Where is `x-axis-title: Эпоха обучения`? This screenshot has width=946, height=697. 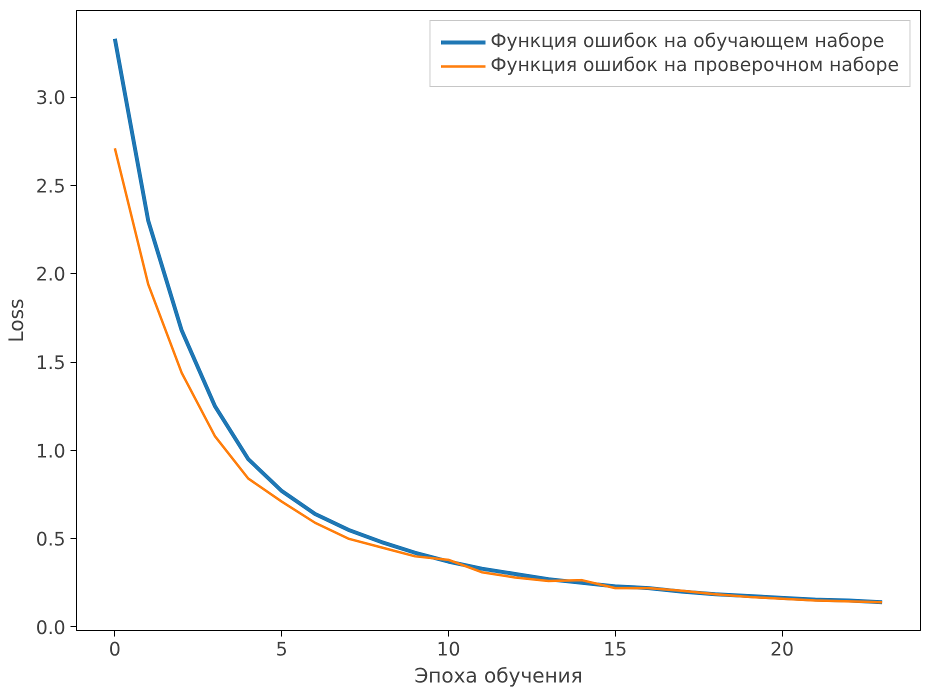
x-axis-title: Эпоха обучения is located at coordinates (498, 676).